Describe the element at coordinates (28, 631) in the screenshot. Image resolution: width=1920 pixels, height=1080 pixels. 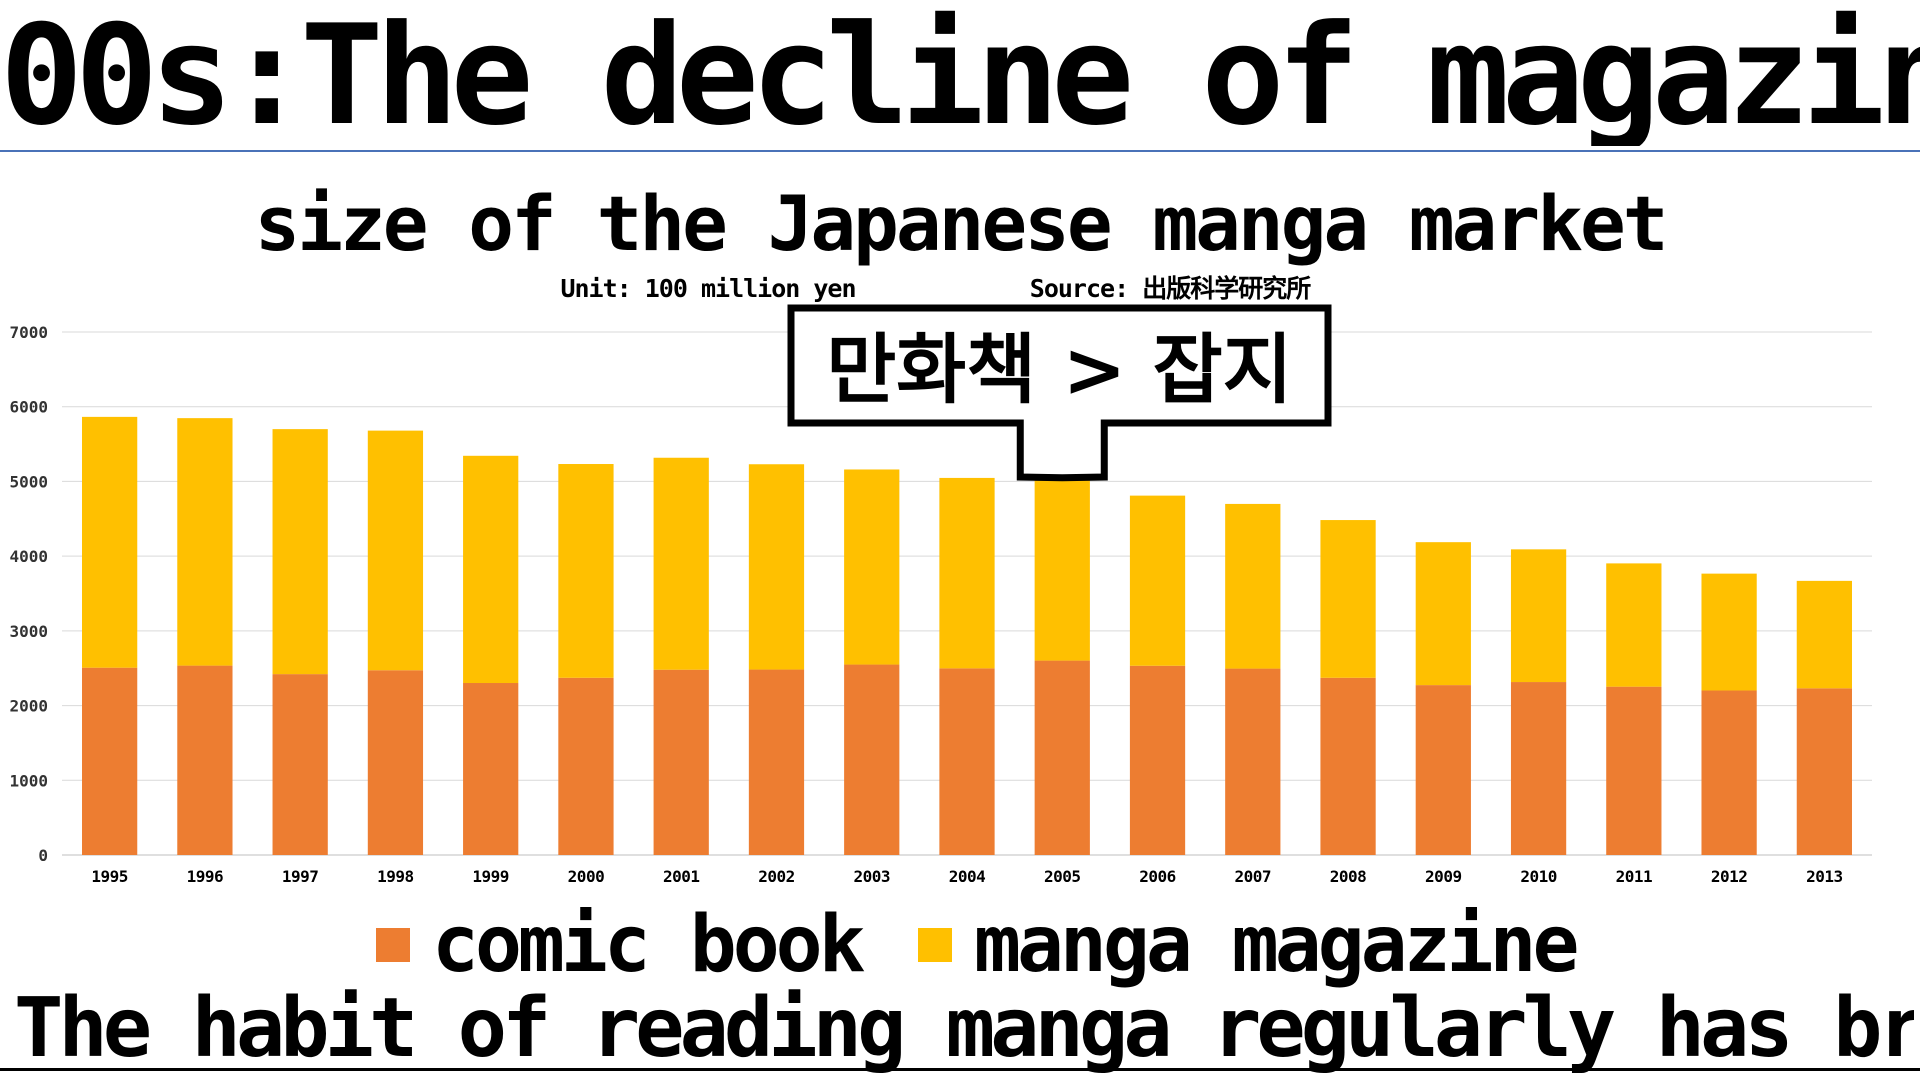
I see `y-tick-label: 3000` at that location.